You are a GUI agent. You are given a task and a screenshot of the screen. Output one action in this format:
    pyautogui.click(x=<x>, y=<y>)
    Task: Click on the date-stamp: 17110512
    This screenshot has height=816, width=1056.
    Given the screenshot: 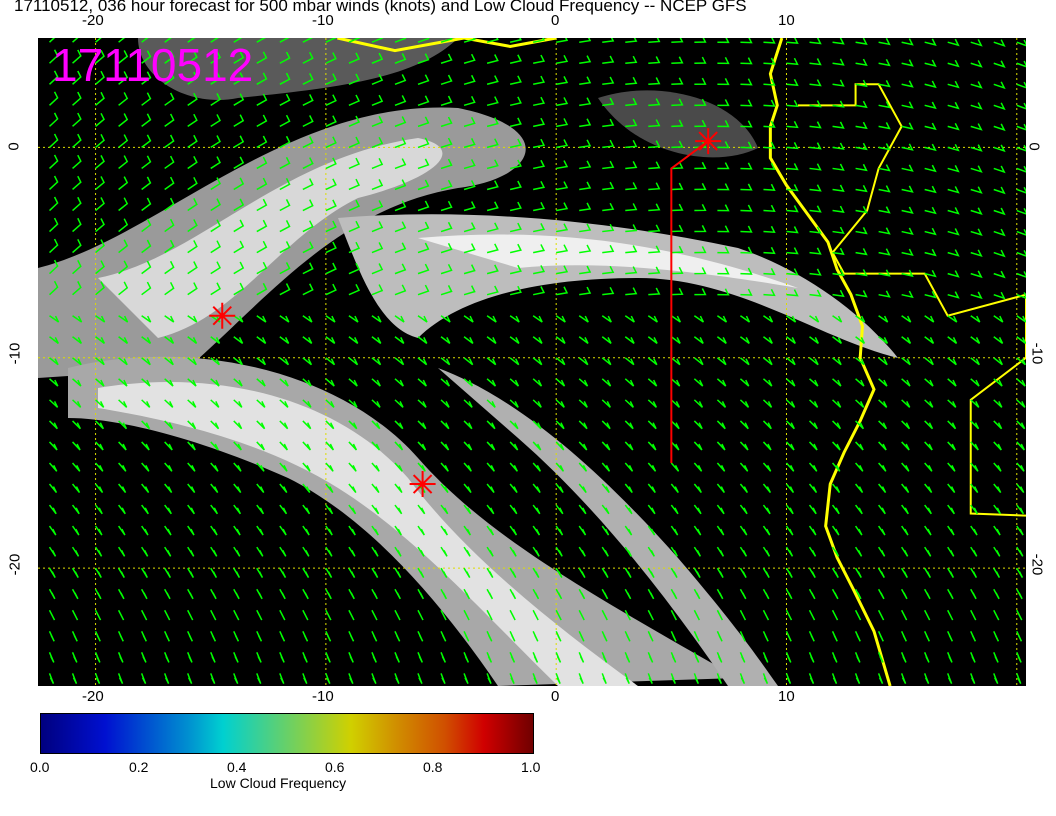 What is the action you would take?
    pyautogui.click(x=153, y=65)
    